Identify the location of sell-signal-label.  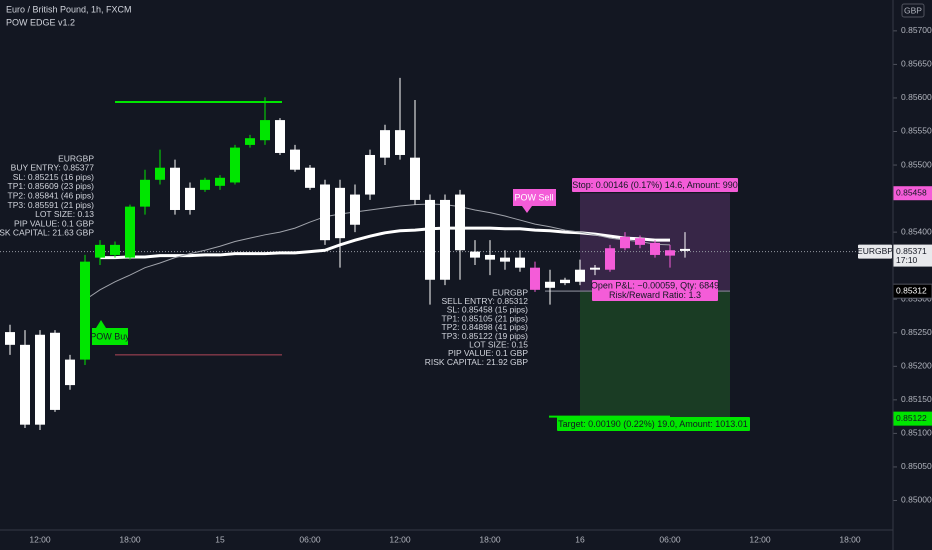
(534, 201).